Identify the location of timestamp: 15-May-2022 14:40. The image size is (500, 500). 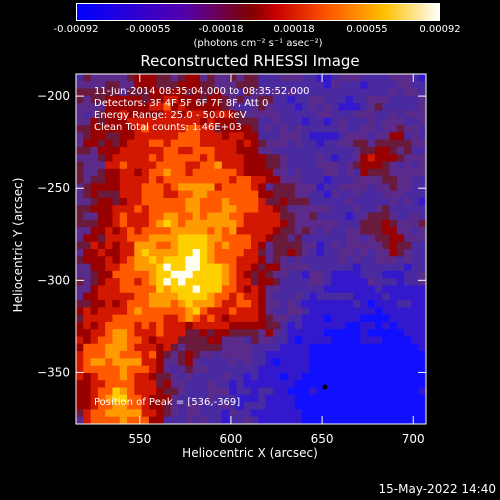
(437, 489).